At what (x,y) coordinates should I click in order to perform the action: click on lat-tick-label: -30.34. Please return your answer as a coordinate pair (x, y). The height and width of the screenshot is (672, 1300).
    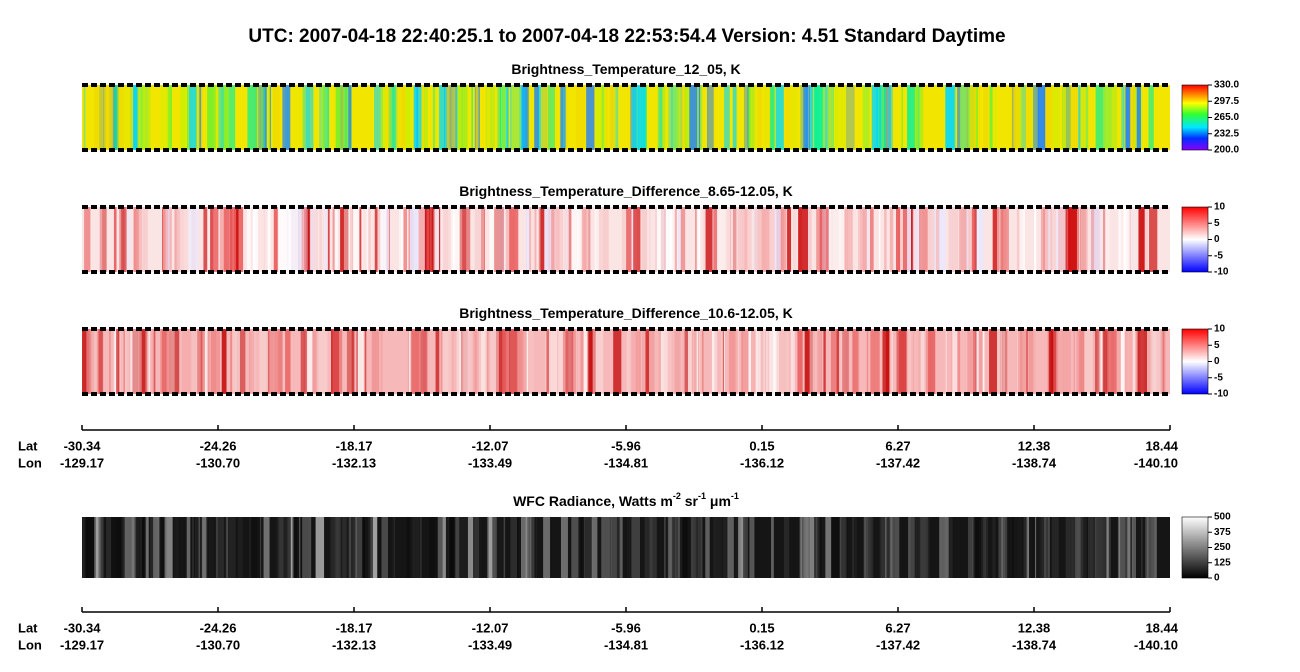
    Looking at the image, I should click on (83, 627).